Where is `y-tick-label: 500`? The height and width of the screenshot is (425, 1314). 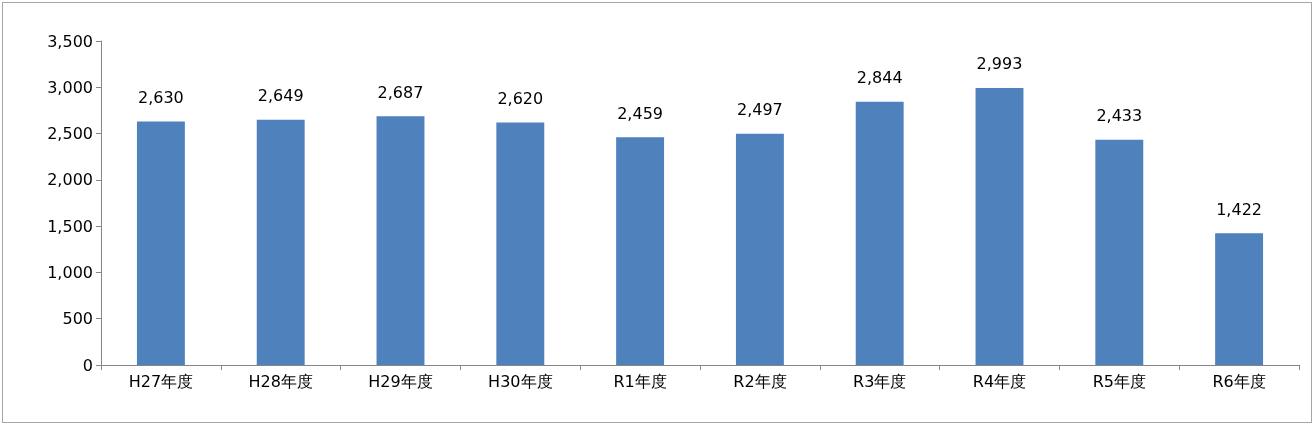
y-tick-label: 500 is located at coordinates (77, 319).